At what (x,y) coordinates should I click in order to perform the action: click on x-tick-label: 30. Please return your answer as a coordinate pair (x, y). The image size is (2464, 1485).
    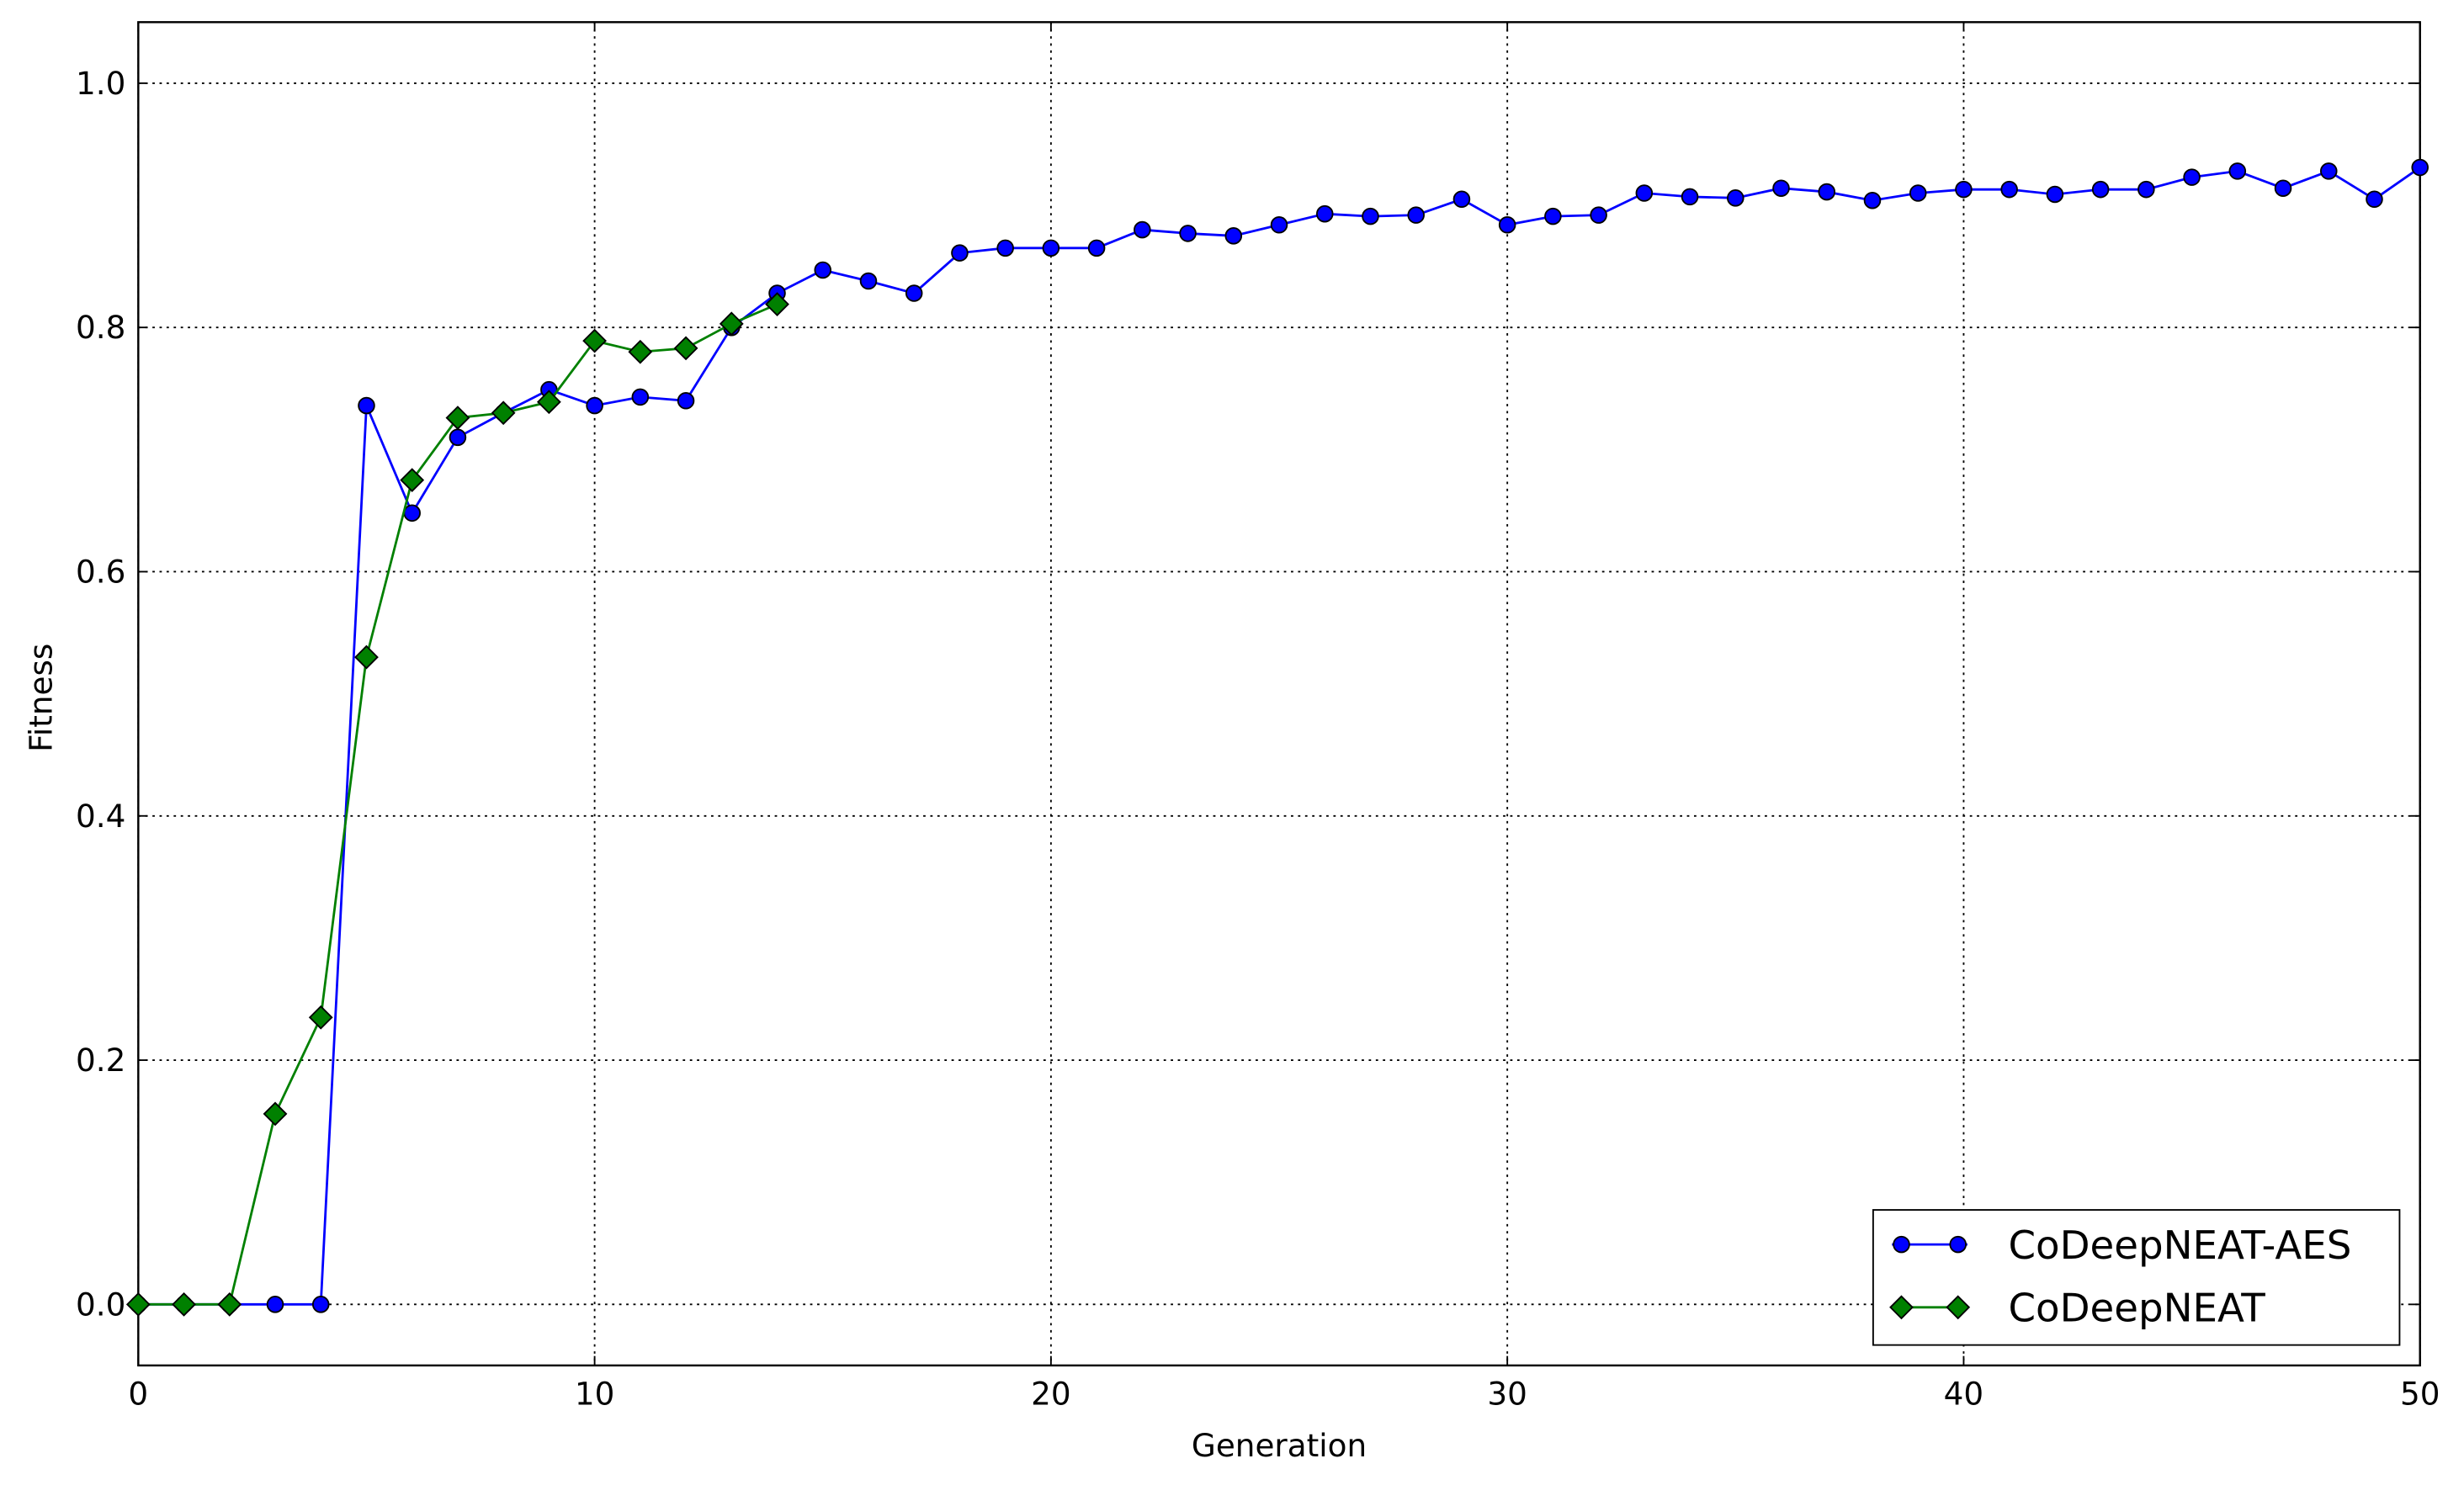
    Looking at the image, I should click on (1507, 1394).